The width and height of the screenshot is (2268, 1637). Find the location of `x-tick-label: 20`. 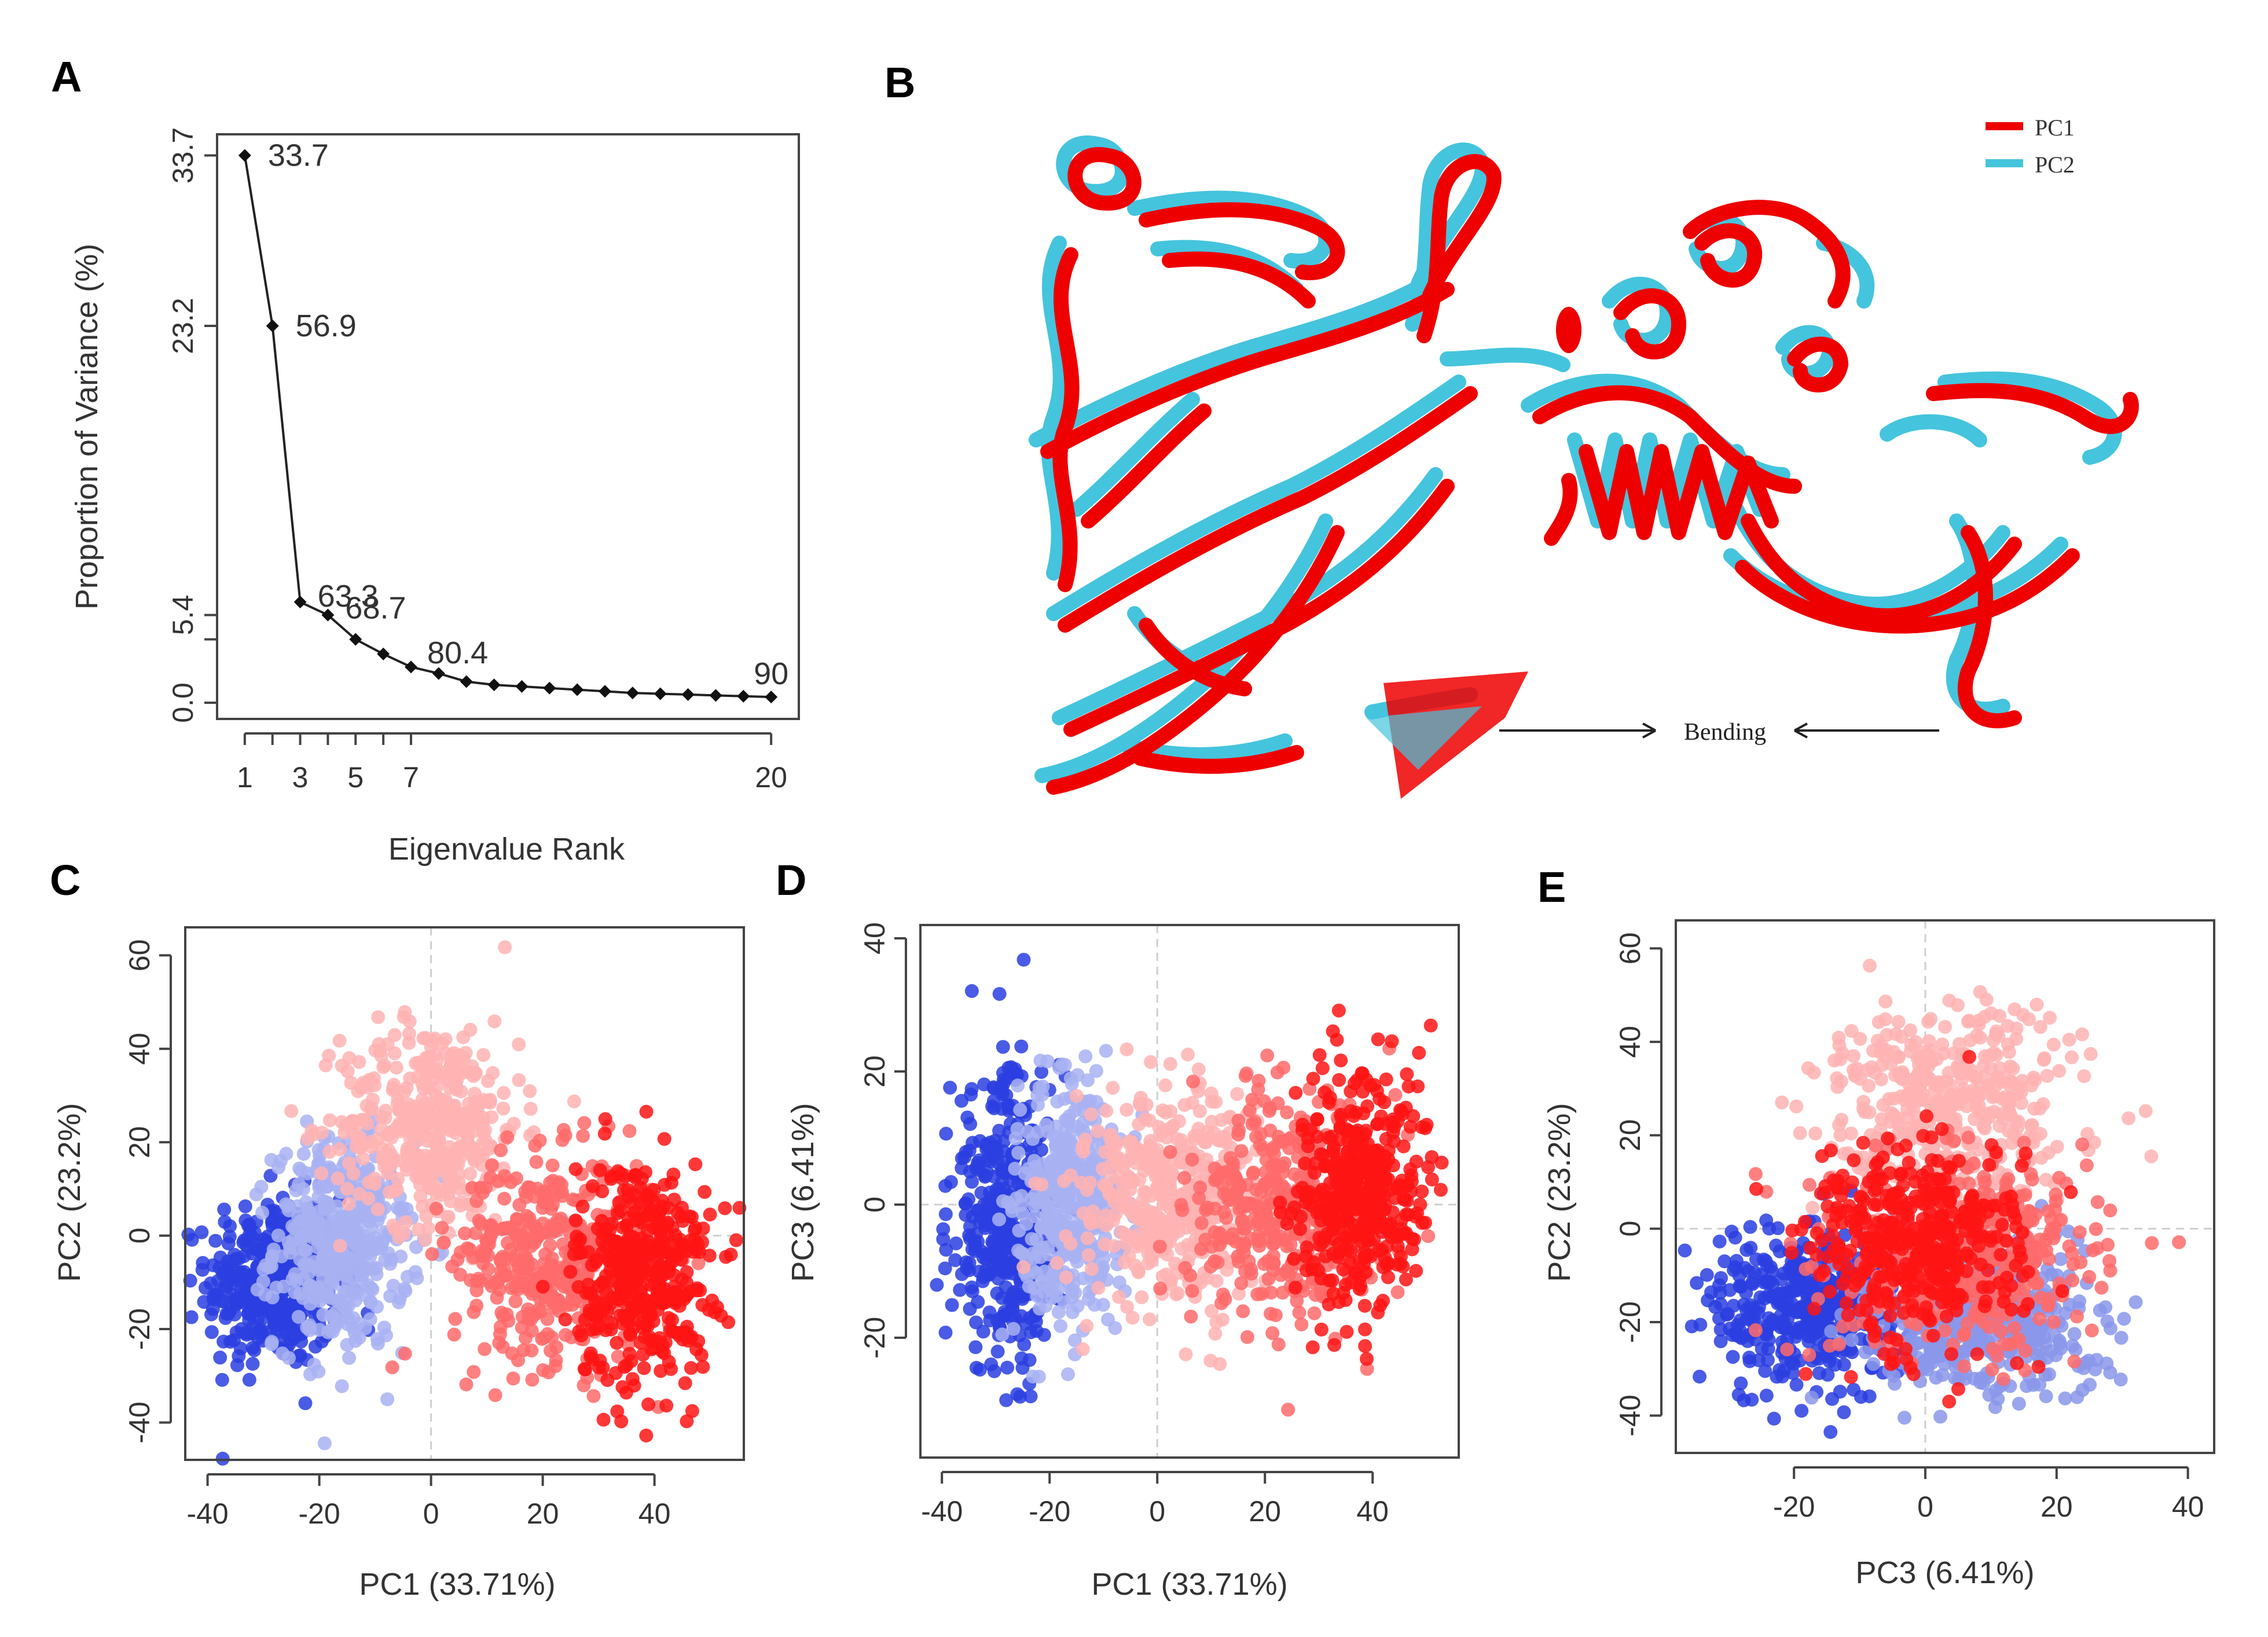

x-tick-label: 20 is located at coordinates (543, 1513).